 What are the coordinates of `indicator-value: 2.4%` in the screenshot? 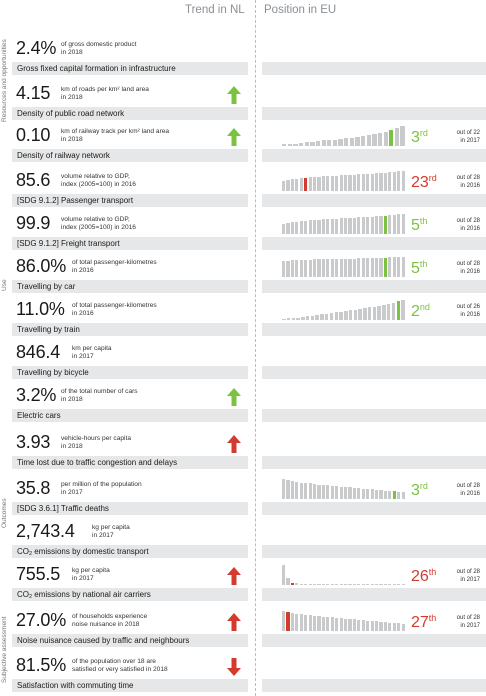 It's located at (36, 48).